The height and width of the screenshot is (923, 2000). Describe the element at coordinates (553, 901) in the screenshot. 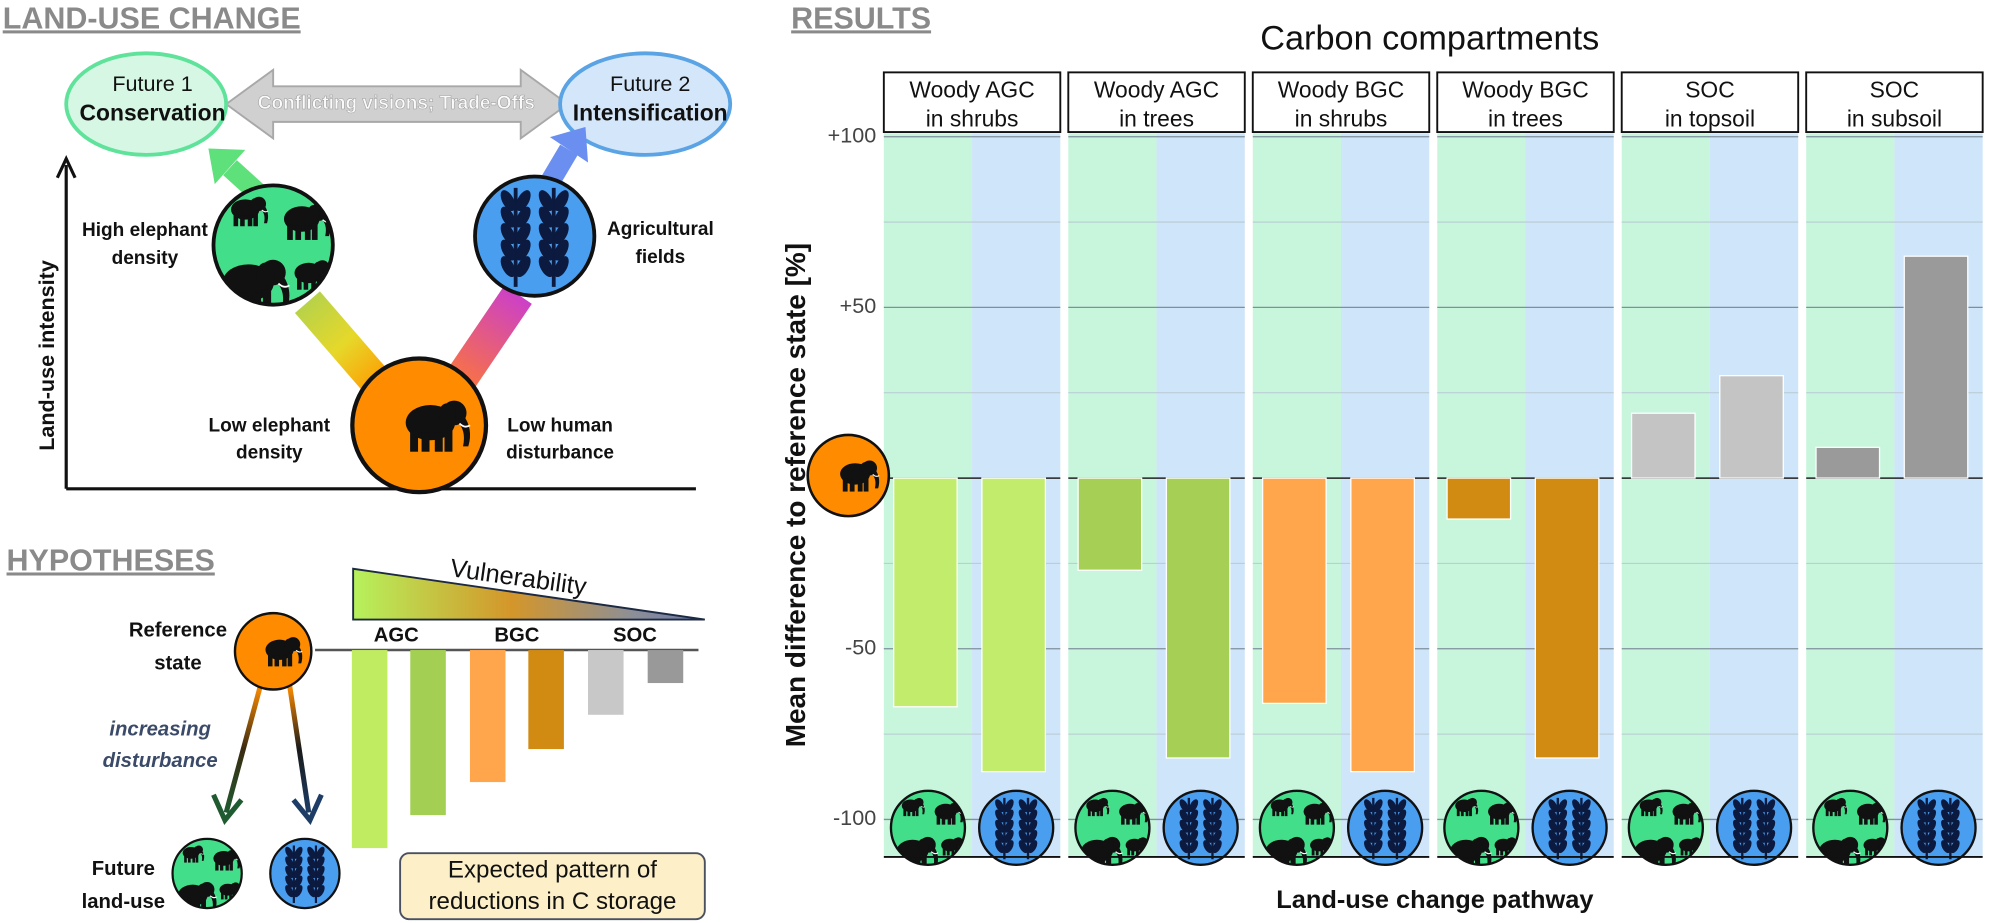

I see `note: reductions in C storage` at that location.